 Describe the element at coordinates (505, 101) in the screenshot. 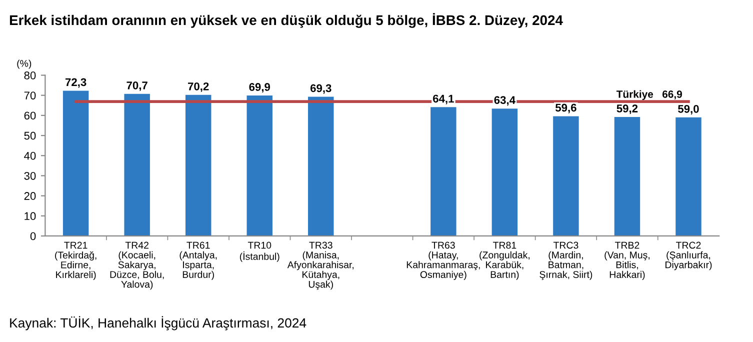

I see `data-label: 63,4` at that location.